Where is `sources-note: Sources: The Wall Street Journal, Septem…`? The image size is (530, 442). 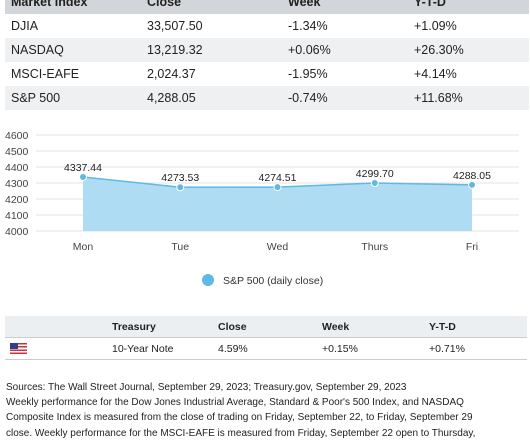
sources-note: Sources: The Wall Street Journal, Septem… is located at coordinates (267, 410).